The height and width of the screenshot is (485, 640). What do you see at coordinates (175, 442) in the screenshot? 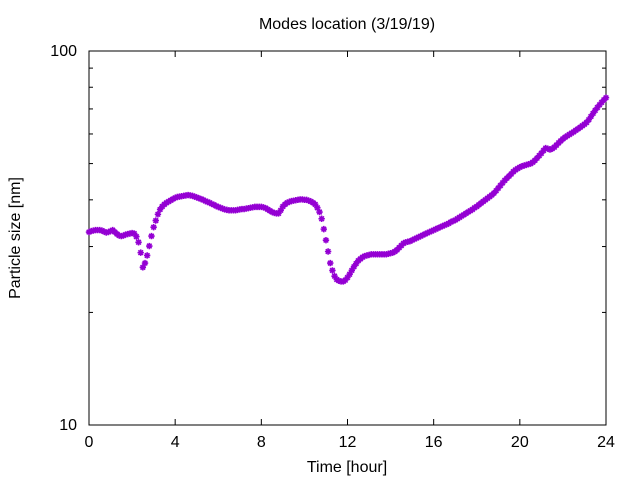
I see `x-tick-label: 4` at bounding box center [175, 442].